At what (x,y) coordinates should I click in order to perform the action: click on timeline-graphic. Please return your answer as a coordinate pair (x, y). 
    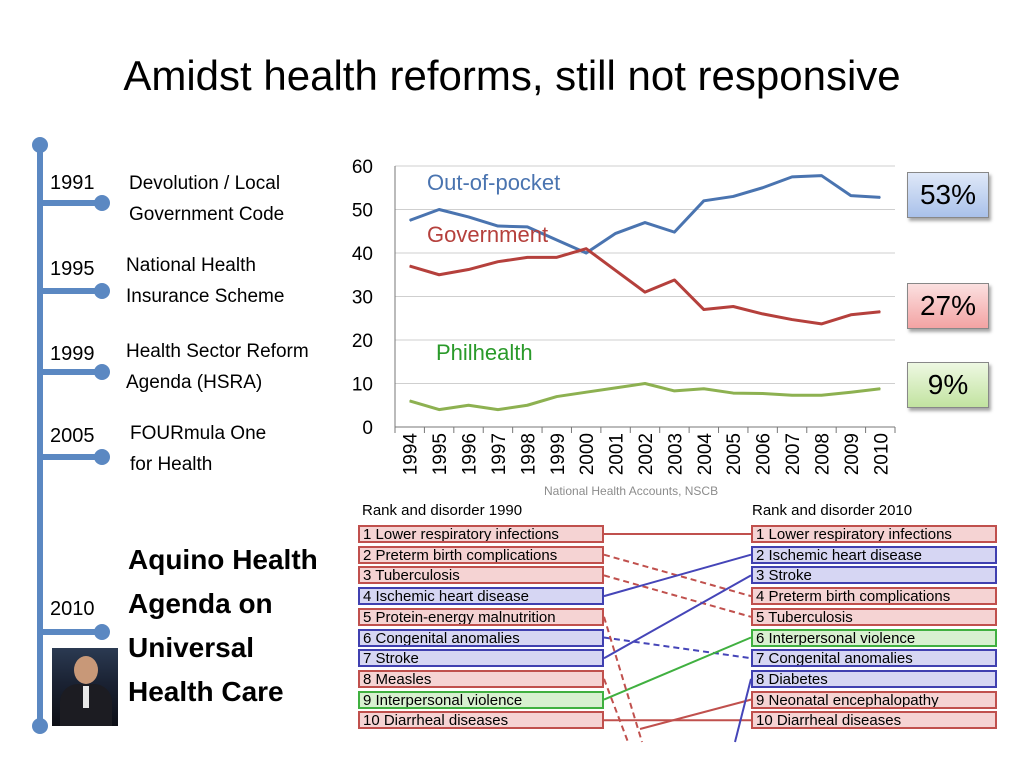
    Looking at the image, I should click on (71, 435).